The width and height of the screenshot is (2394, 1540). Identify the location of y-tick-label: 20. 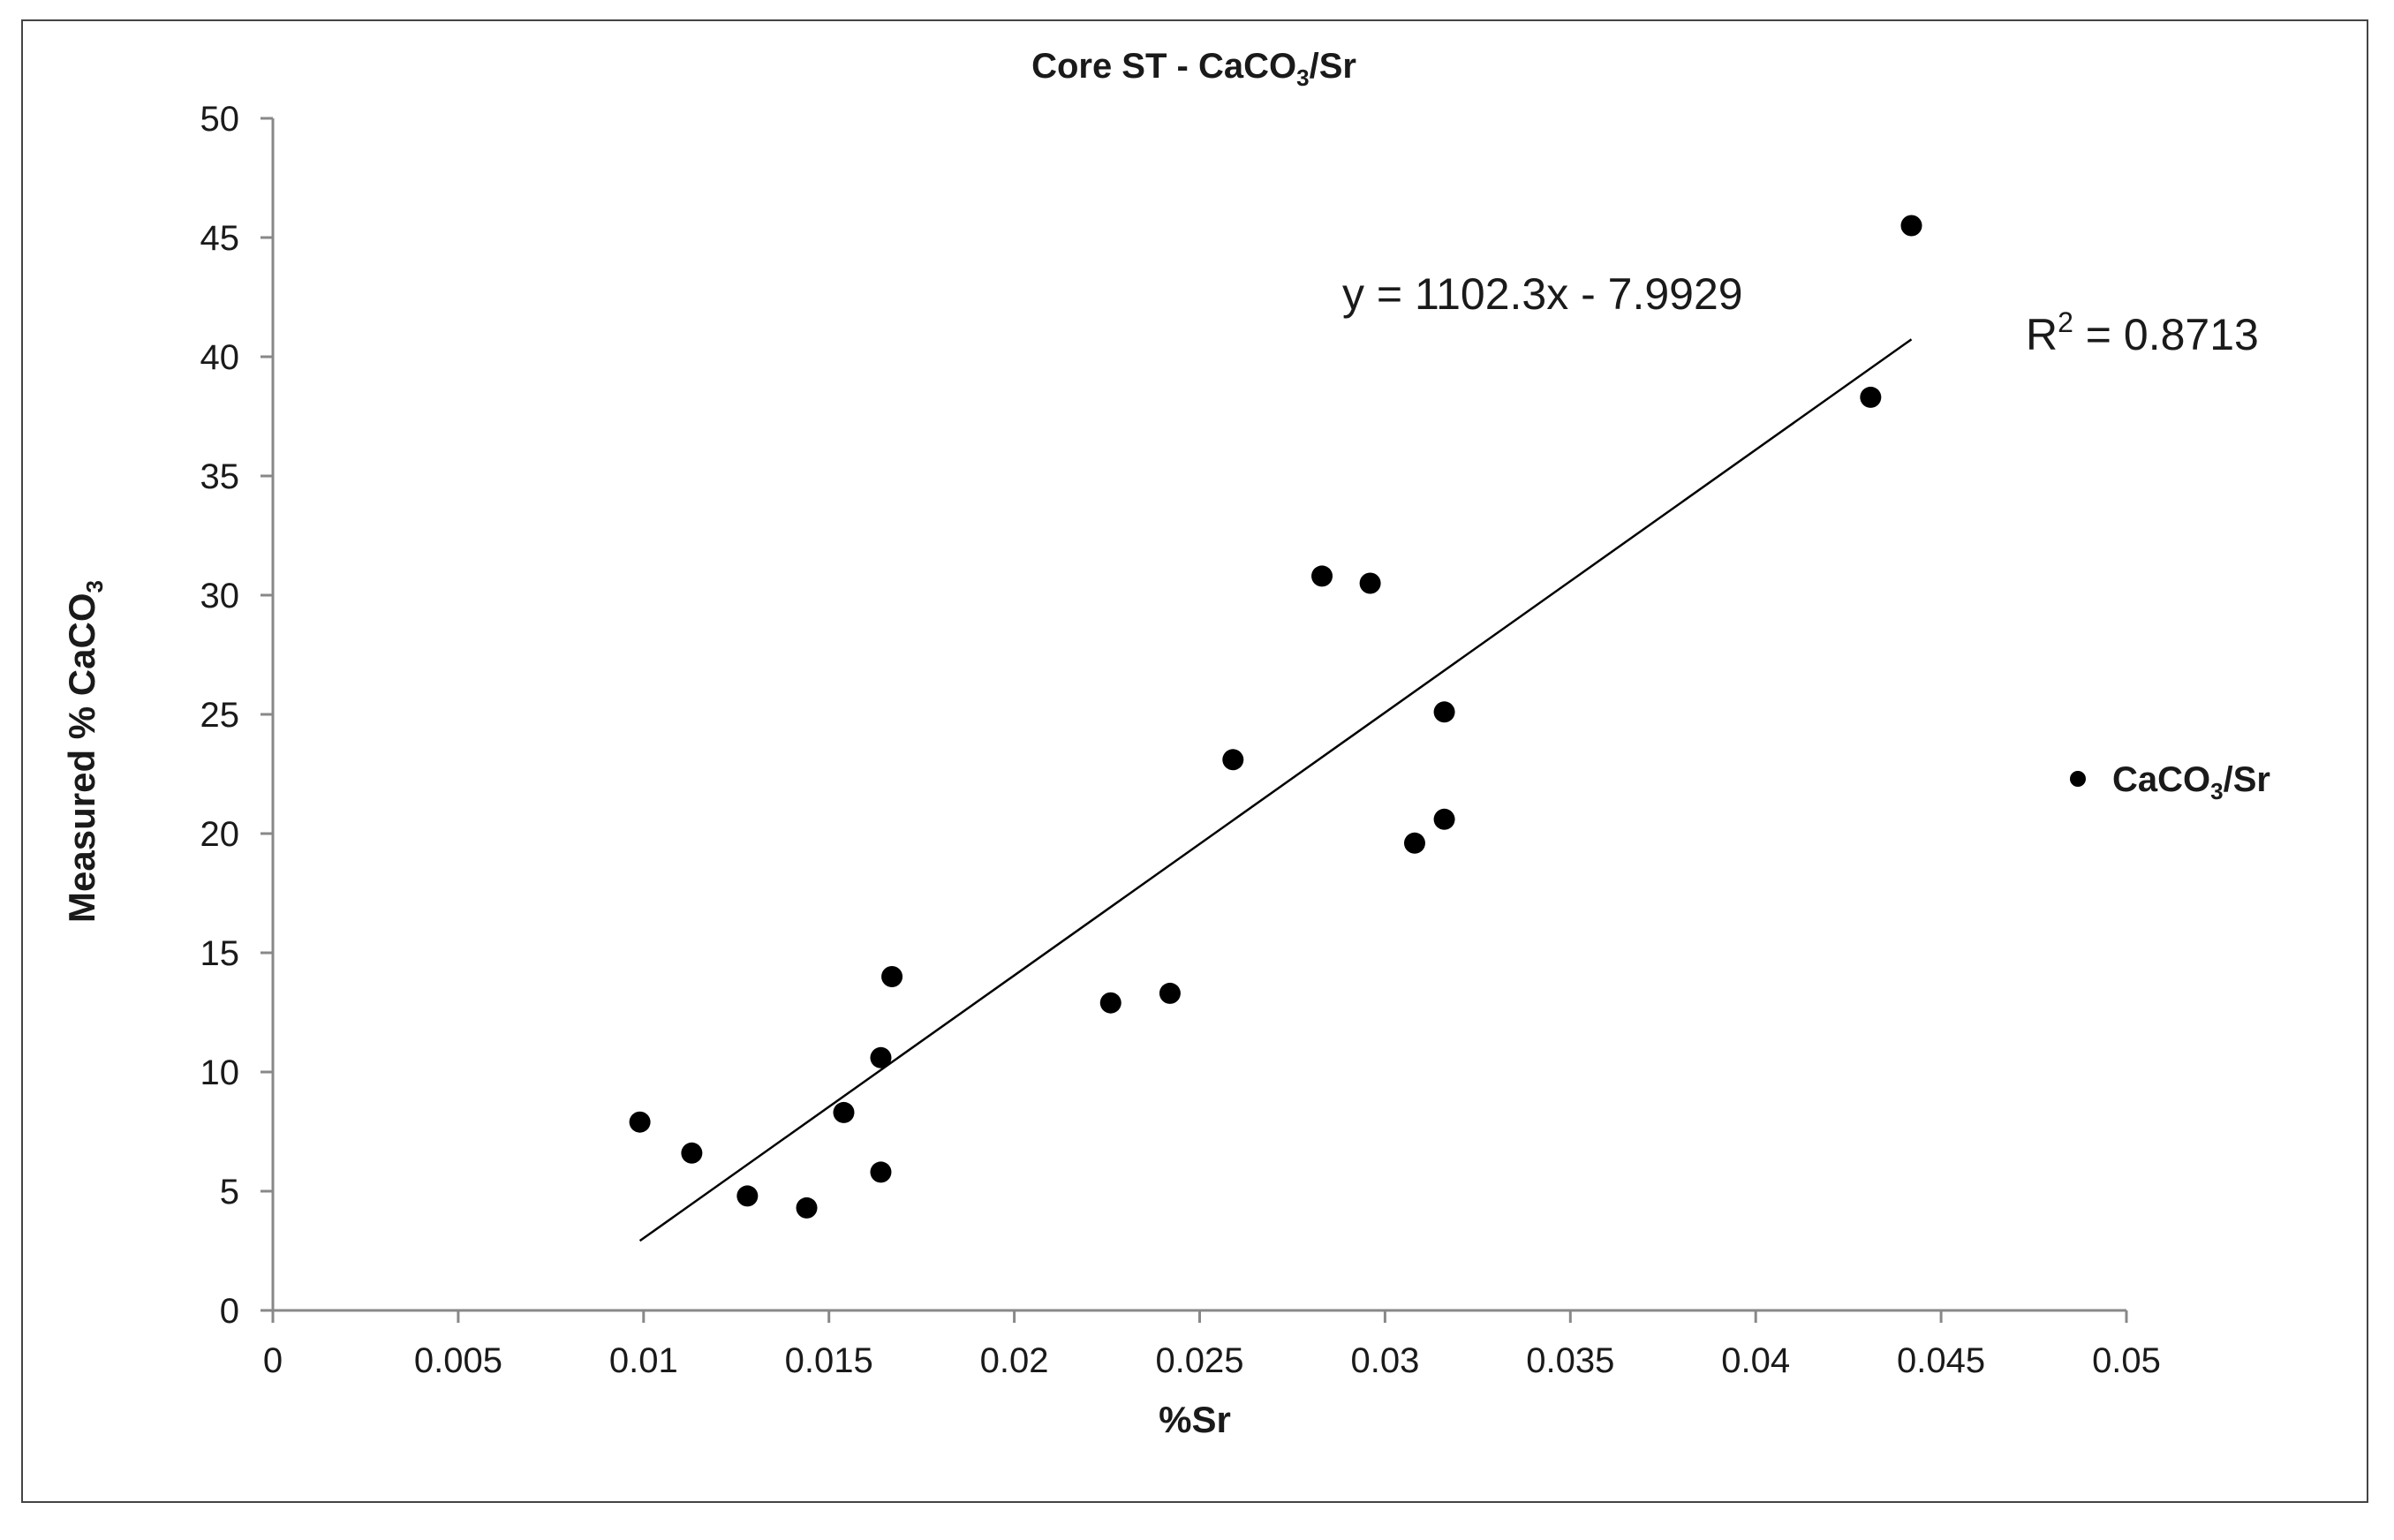
(220, 834).